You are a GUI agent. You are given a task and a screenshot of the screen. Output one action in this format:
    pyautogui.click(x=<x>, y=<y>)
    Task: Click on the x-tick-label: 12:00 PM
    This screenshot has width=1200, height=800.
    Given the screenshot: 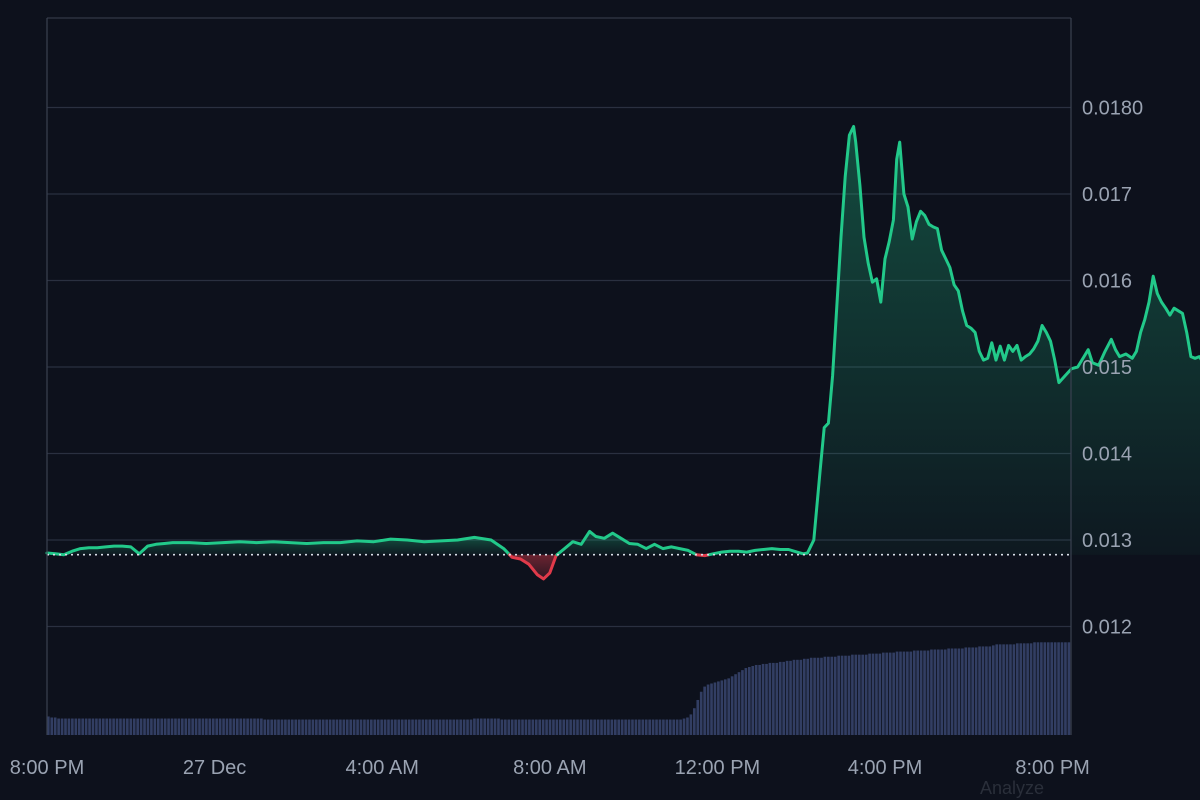 What is the action you would take?
    pyautogui.click(x=718, y=768)
    